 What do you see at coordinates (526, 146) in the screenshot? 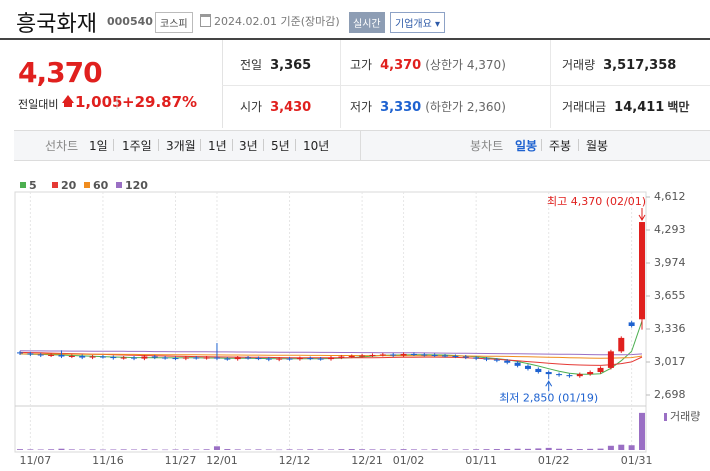
I see `tab-selected: 일봉` at bounding box center [526, 146].